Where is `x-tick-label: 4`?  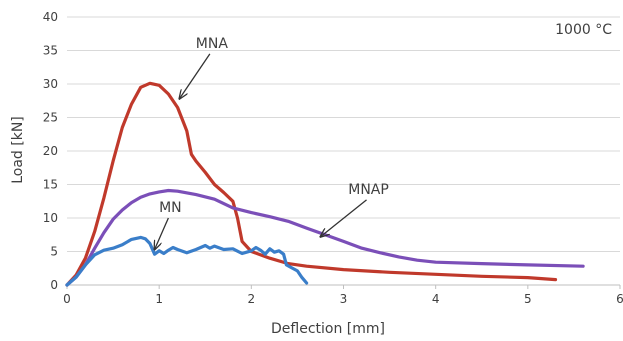
x-tick-label: 4 is located at coordinates (436, 299).